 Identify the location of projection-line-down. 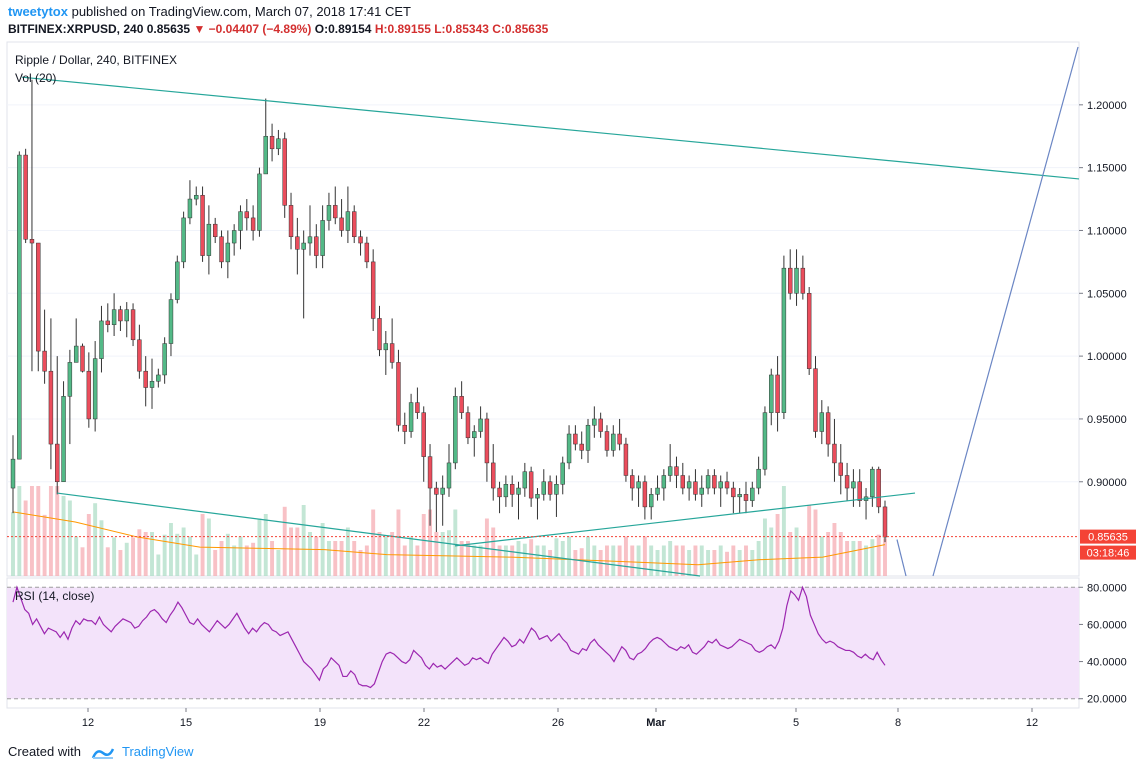
(901, 558).